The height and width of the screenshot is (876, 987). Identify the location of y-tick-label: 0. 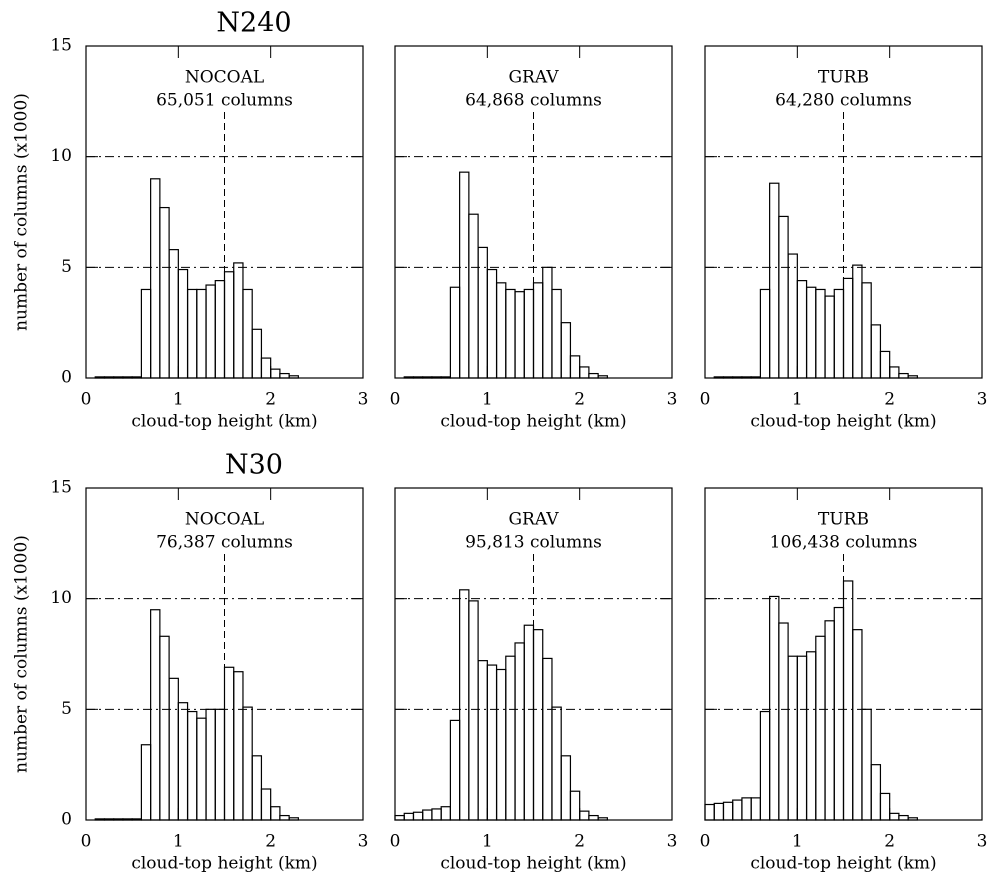
(66, 378).